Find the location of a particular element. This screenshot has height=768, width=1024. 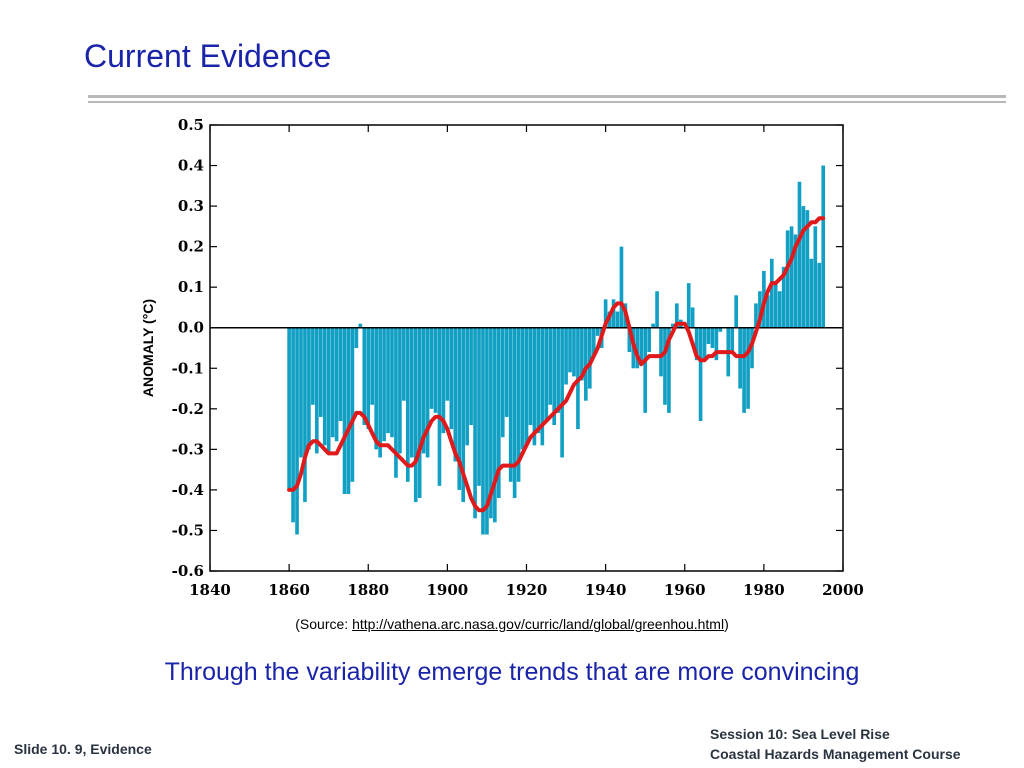

bar-1918 is located at coordinates (518, 404).